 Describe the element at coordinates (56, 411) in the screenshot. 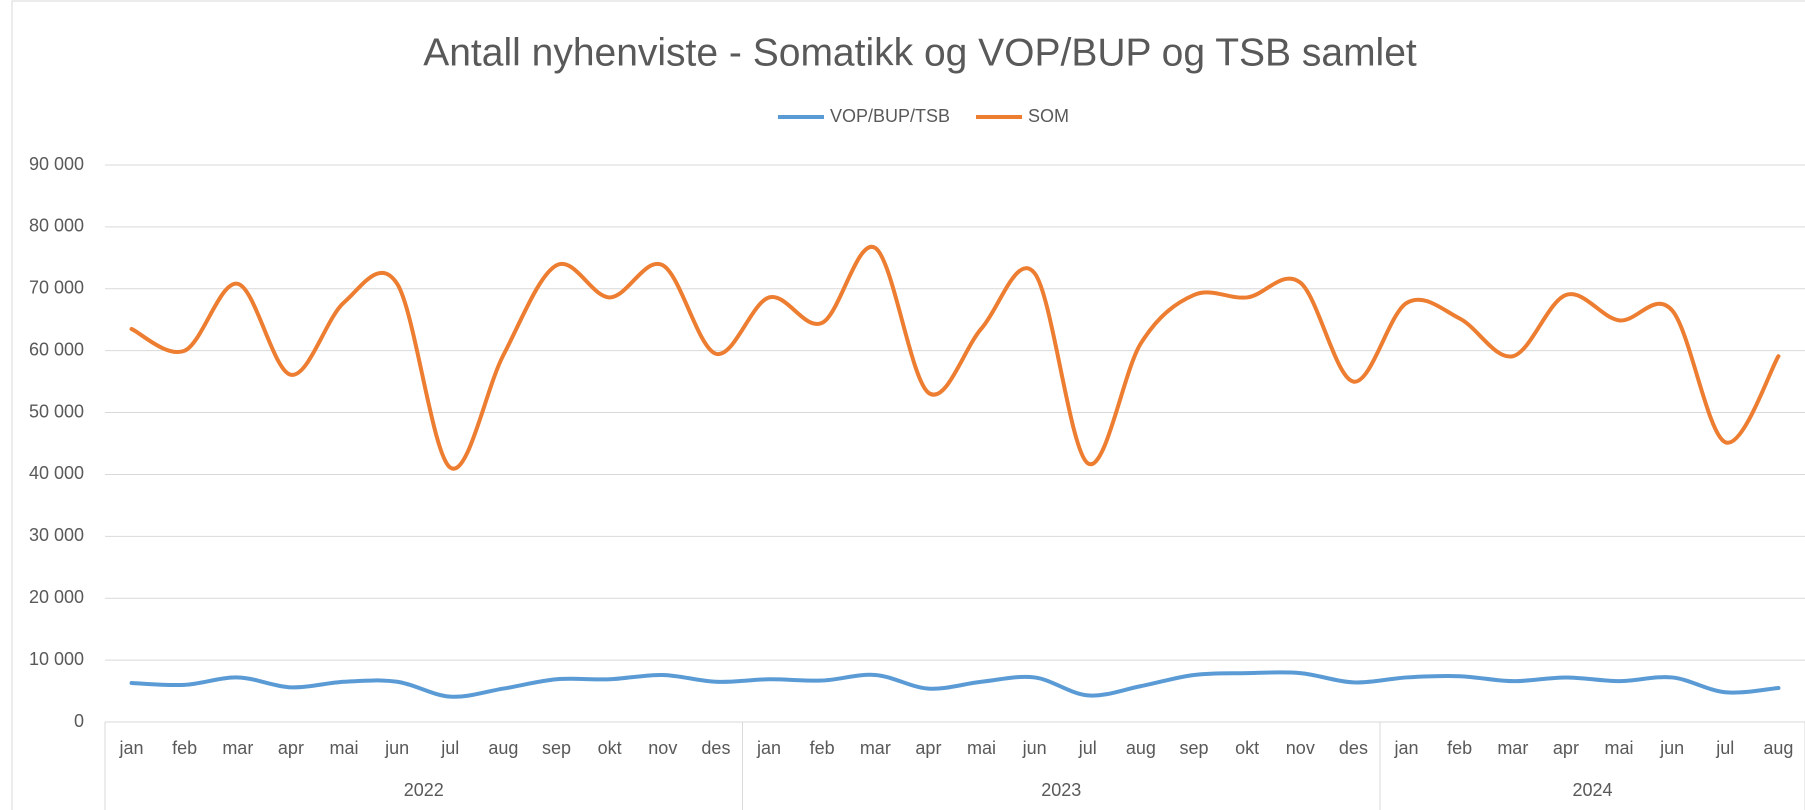

I see `y-tick-label: 50 000` at that location.